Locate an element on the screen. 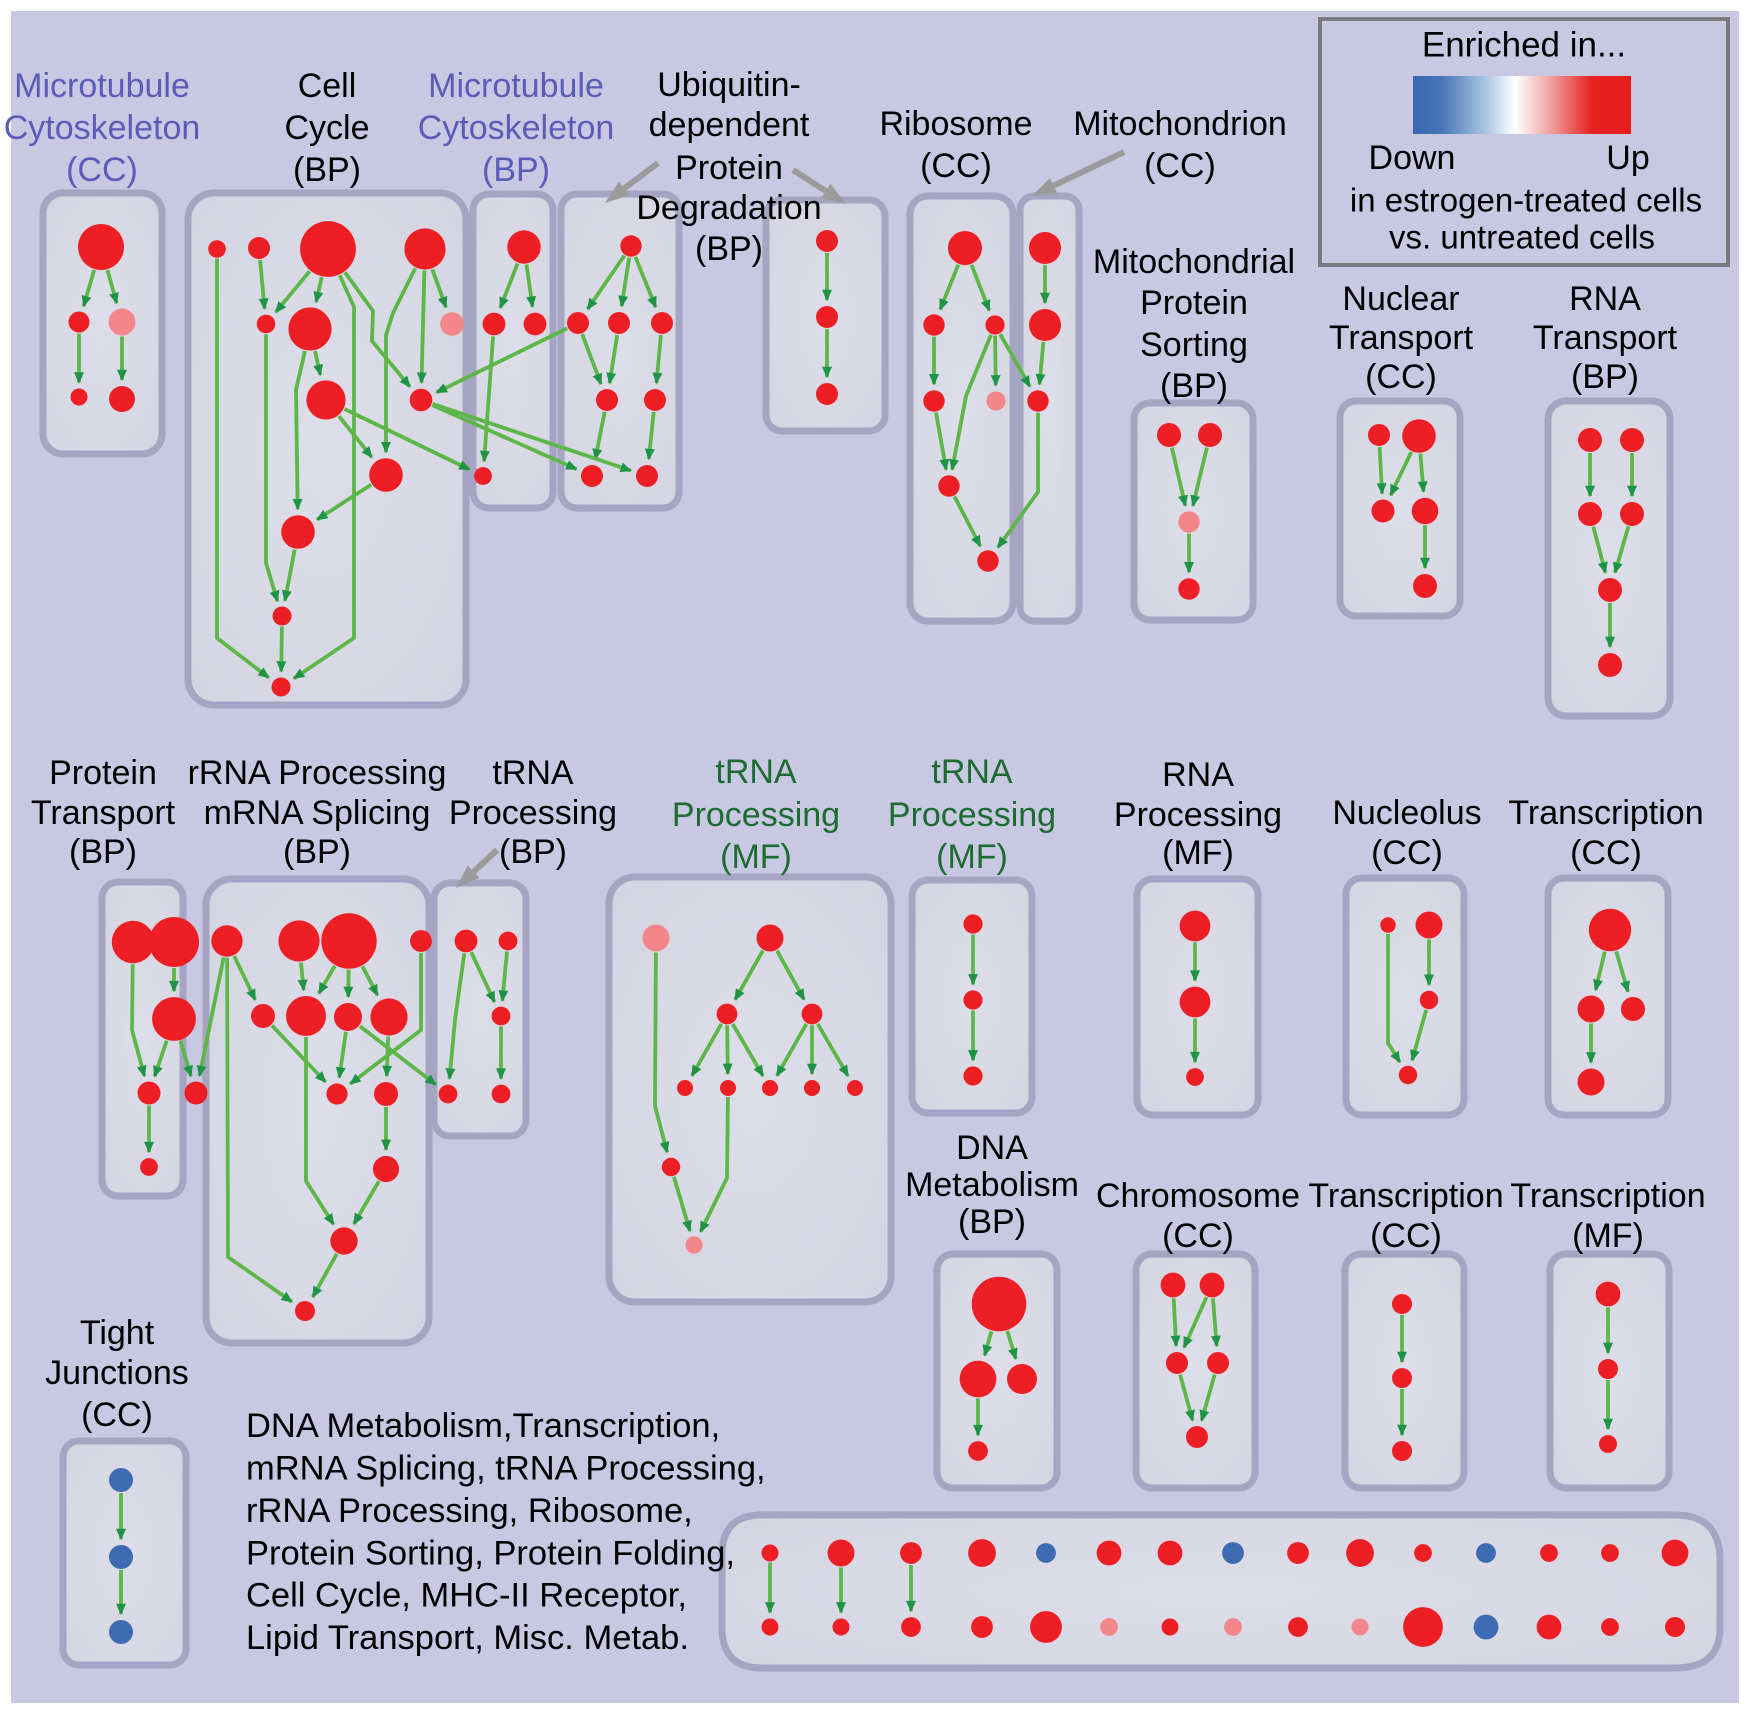 Image resolution: width=1750 pixels, height=1715 pixels. svg-text: Cycle is located at coordinates (326, 128).